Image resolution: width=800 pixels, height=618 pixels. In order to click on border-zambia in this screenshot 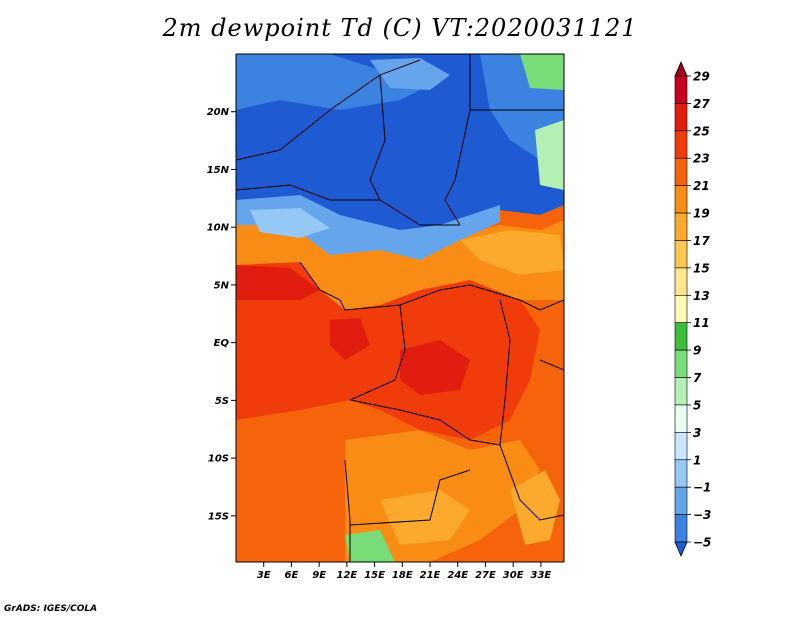, I will do `click(410, 497)`.